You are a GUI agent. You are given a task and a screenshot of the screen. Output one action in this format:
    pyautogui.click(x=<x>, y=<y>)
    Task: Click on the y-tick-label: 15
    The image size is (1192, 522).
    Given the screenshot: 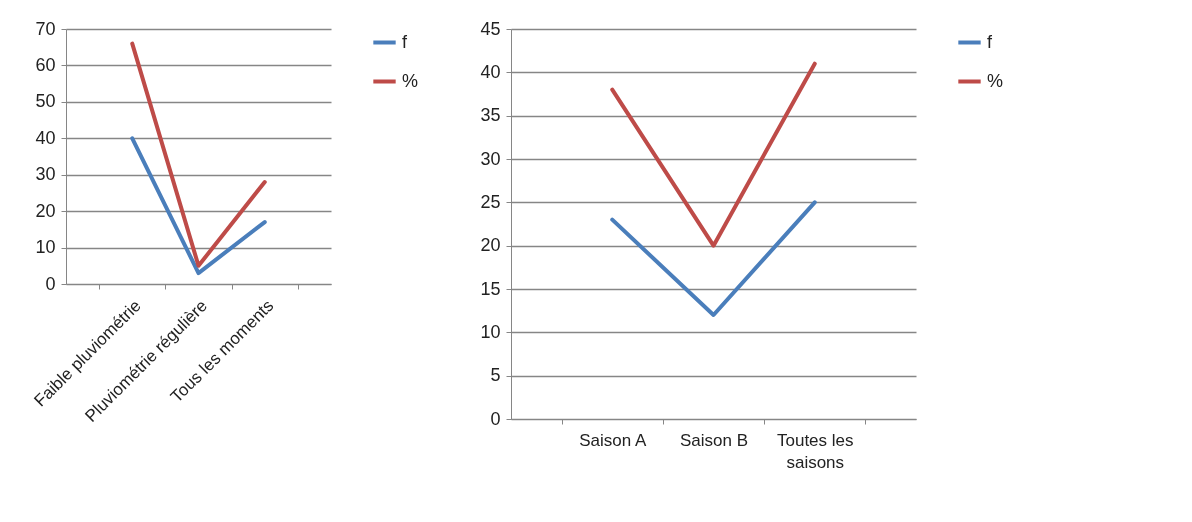 What is the action you would take?
    pyautogui.click(x=490, y=288)
    